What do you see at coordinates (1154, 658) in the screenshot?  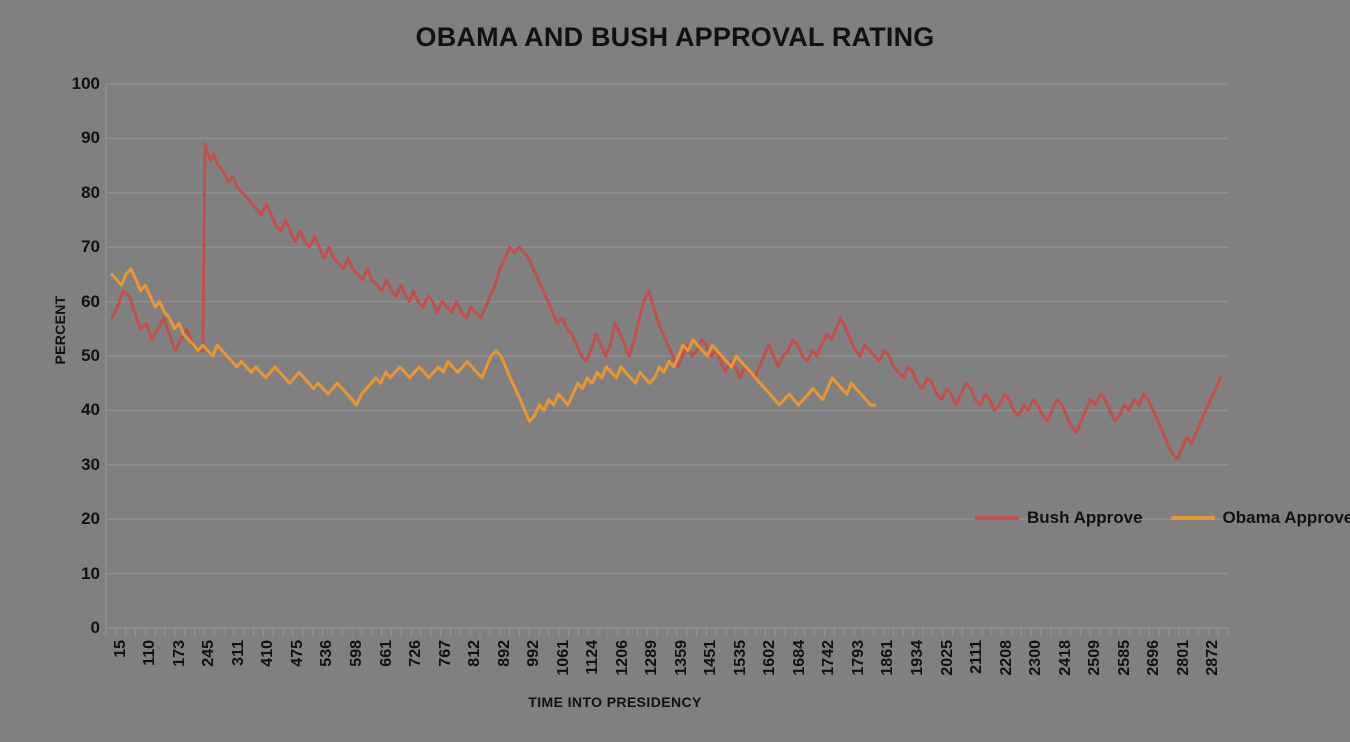 I see `x-tick-label: 2696` at bounding box center [1154, 658].